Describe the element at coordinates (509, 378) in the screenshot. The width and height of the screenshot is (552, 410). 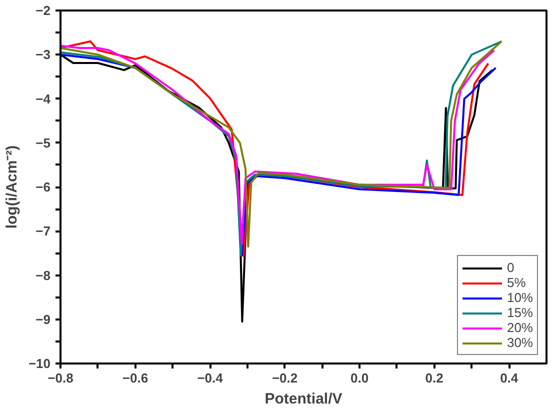
I see `x-tick-label: 0.4` at that location.